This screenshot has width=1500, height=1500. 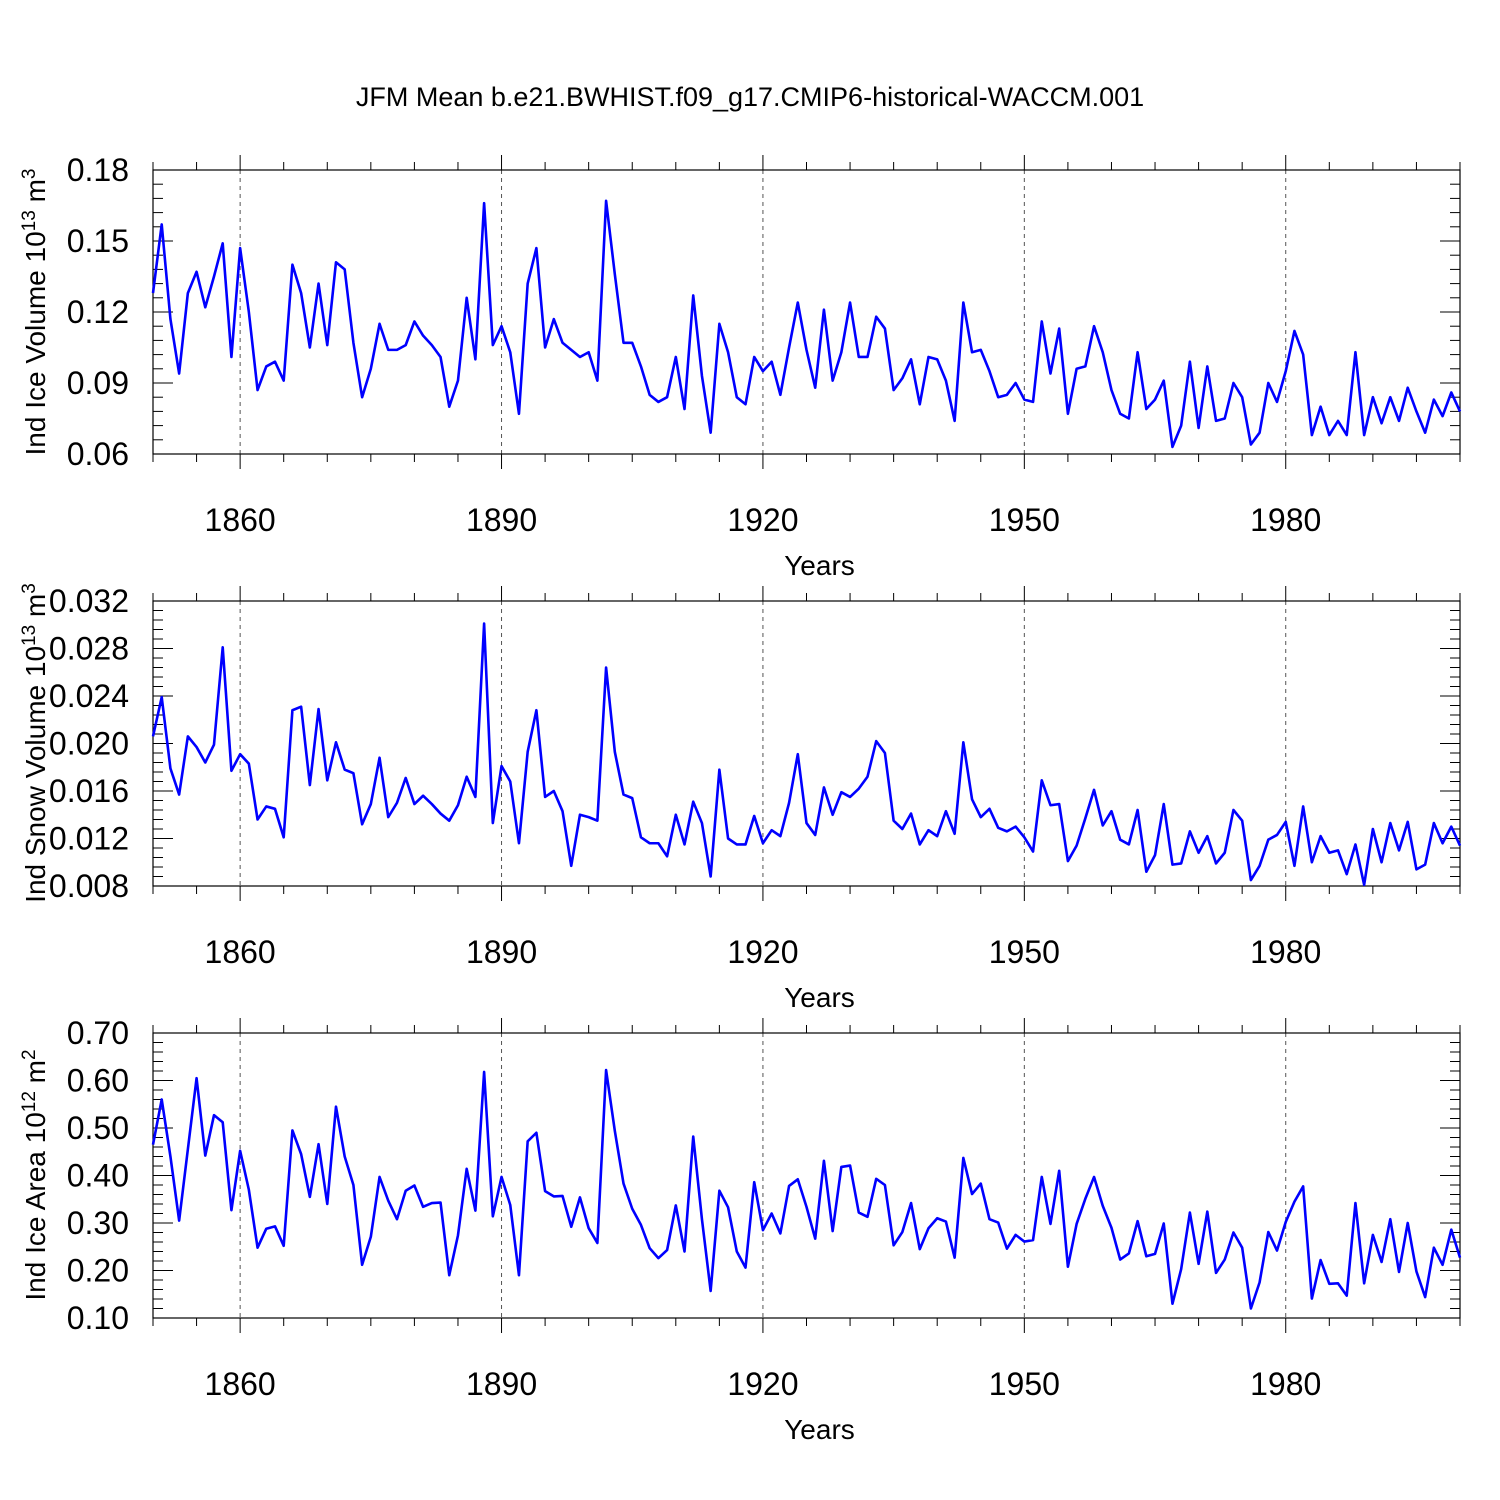 I want to click on y-tick-label: 0.024, so click(x=89, y=696).